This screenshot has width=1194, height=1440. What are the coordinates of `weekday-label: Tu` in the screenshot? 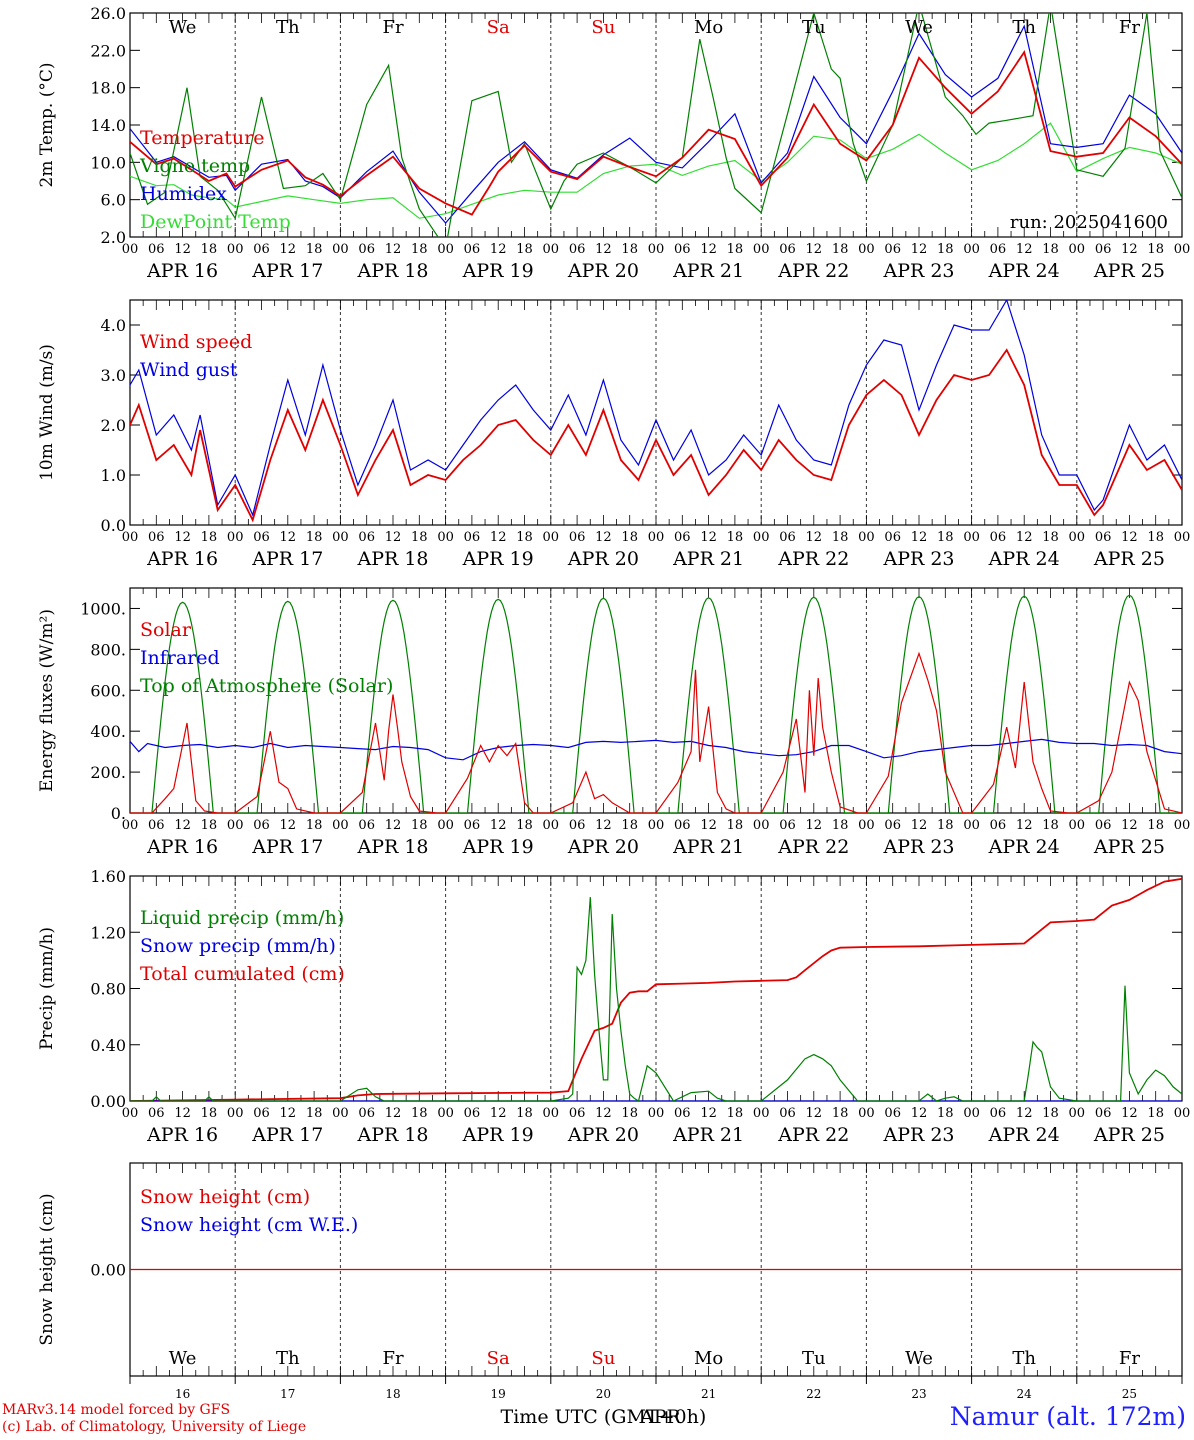 It's located at (814, 27).